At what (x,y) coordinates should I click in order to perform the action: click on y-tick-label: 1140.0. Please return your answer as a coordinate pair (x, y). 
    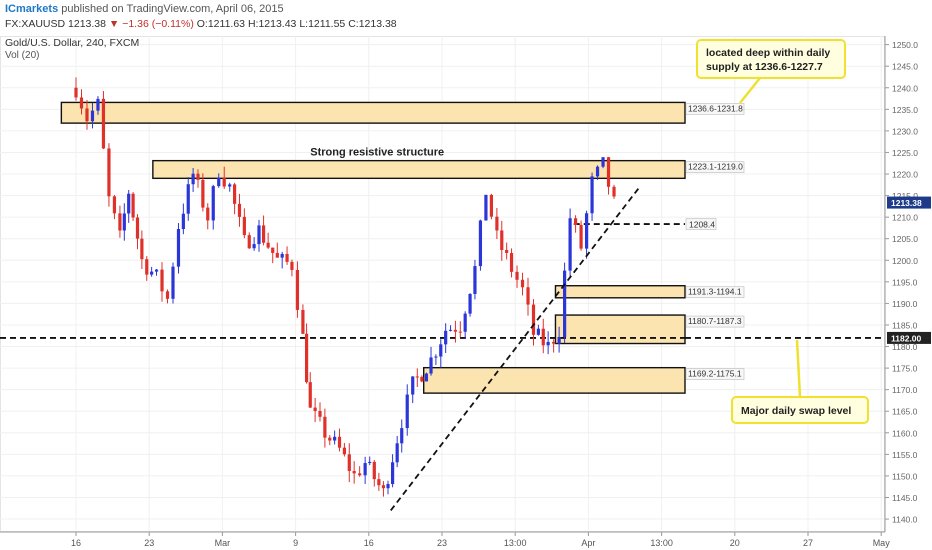
    Looking at the image, I should click on (905, 520).